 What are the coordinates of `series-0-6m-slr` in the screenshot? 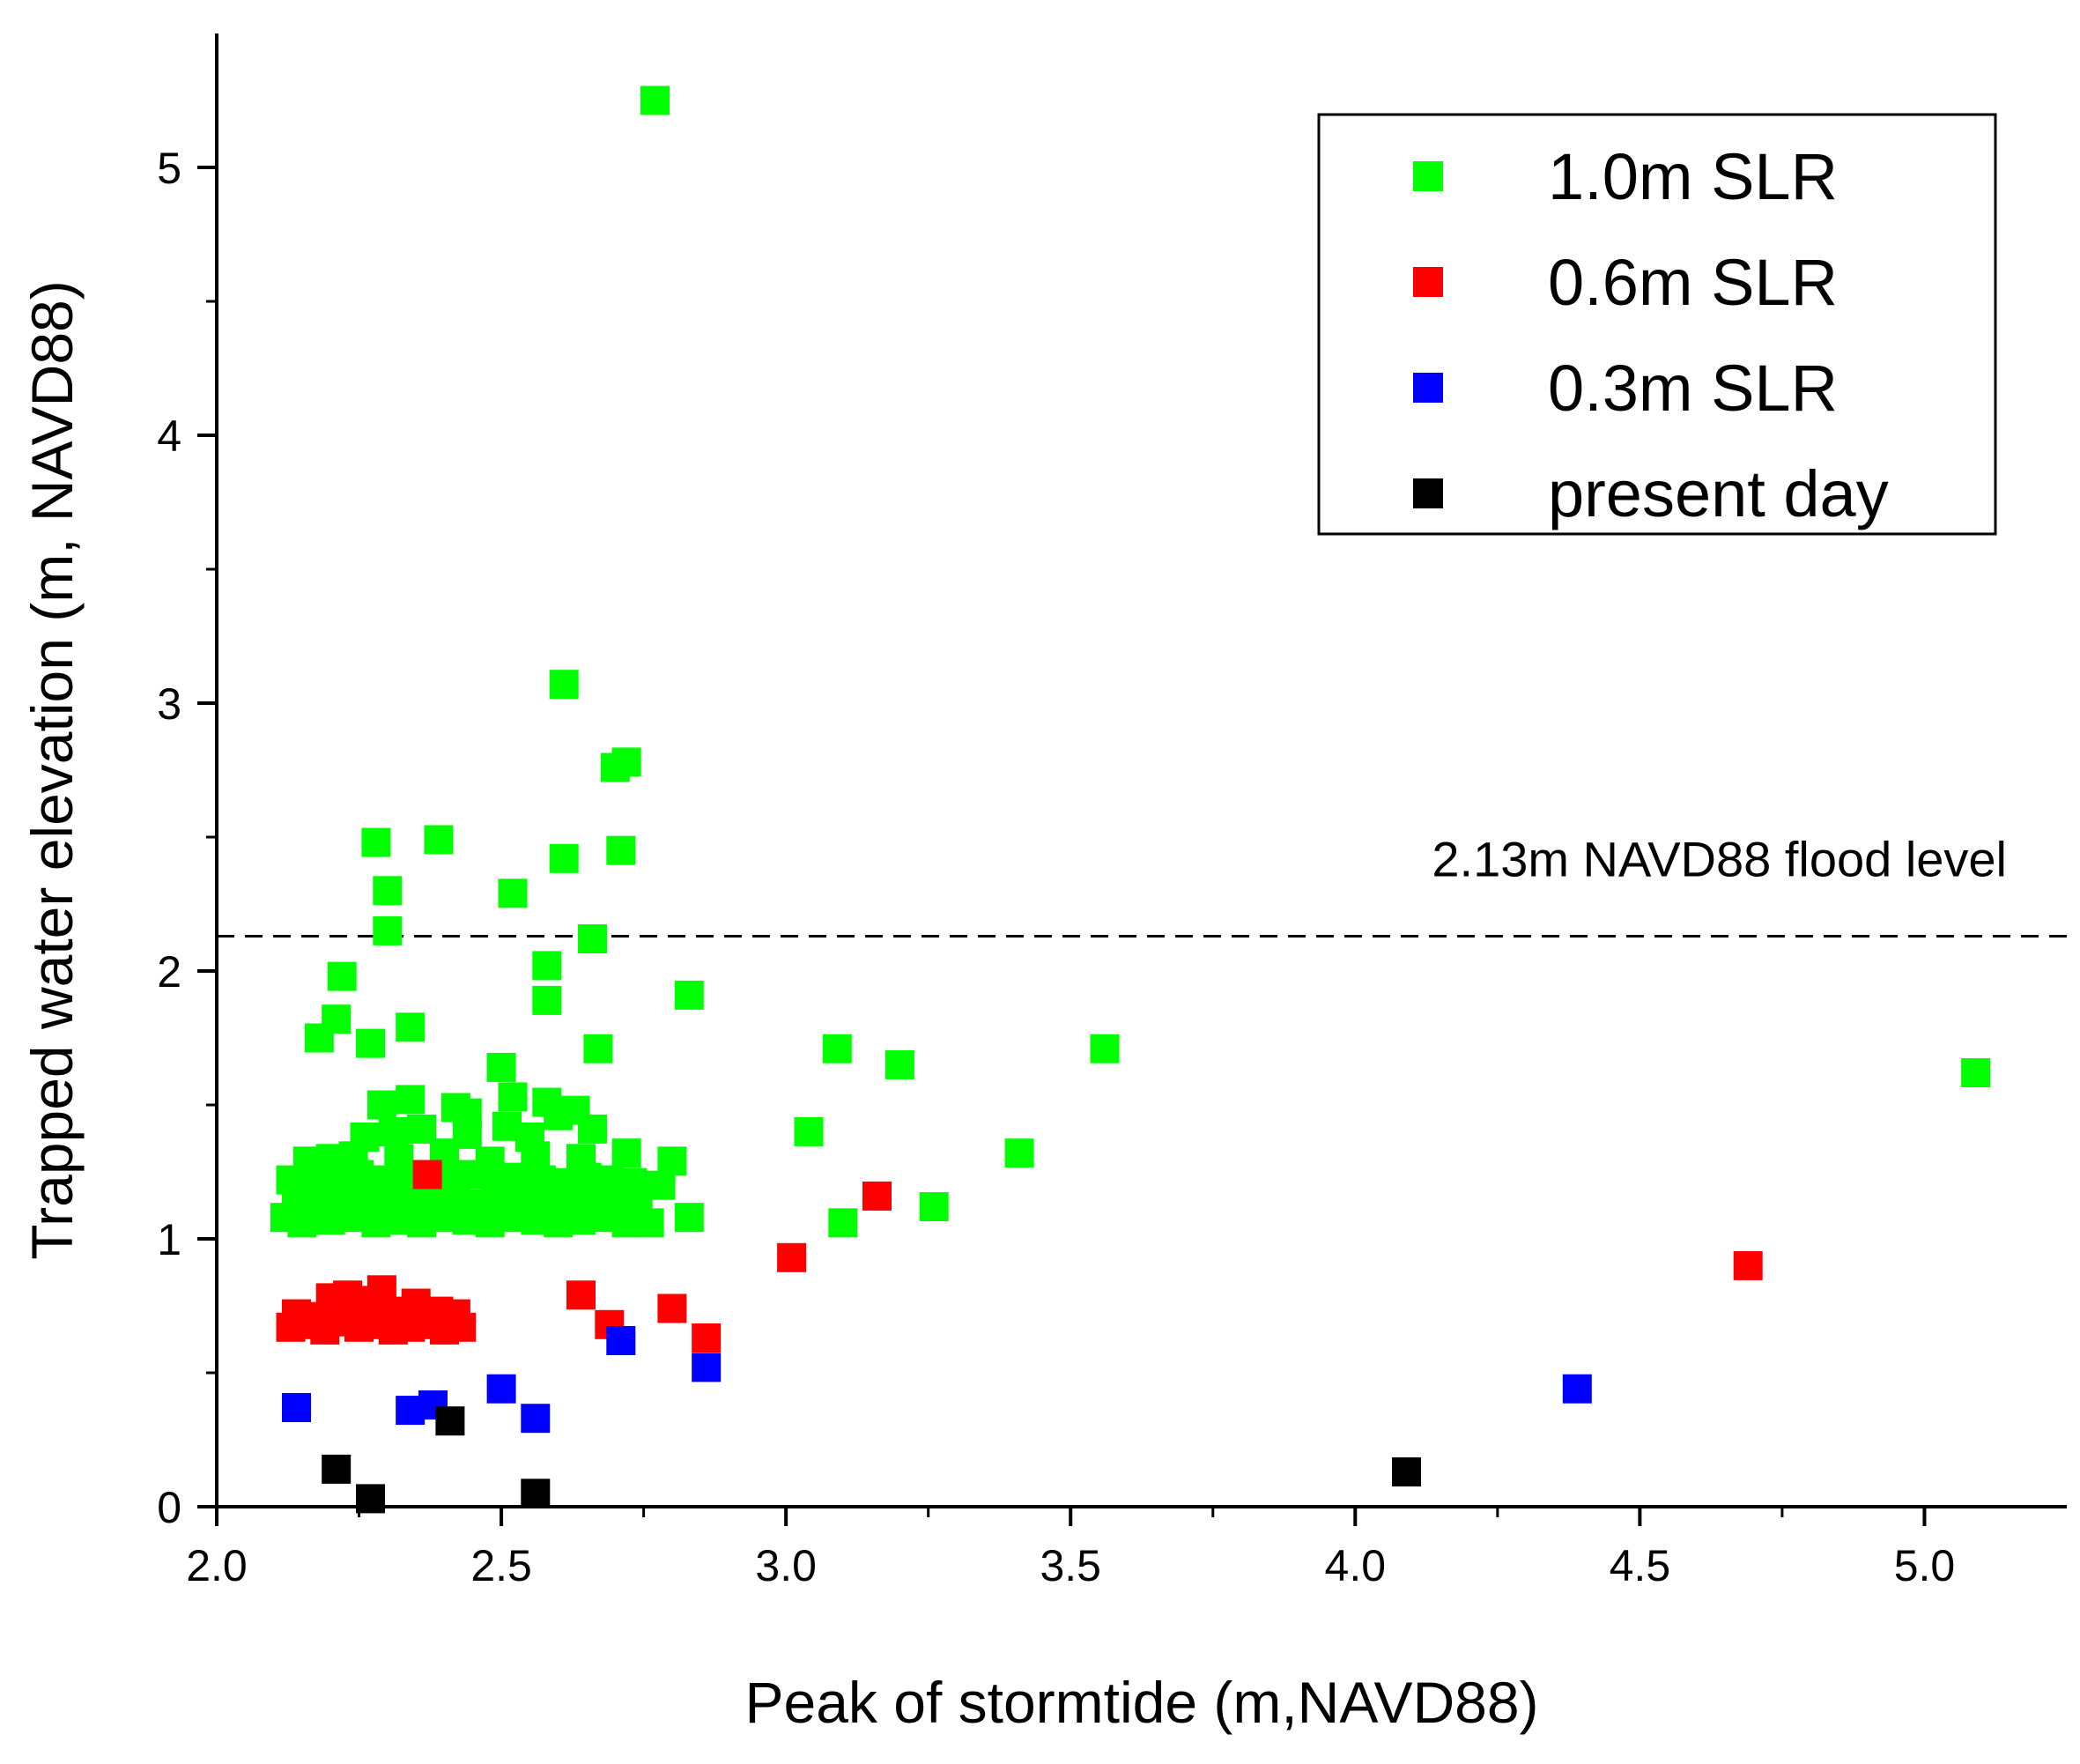 It's located at (1020, 1256).